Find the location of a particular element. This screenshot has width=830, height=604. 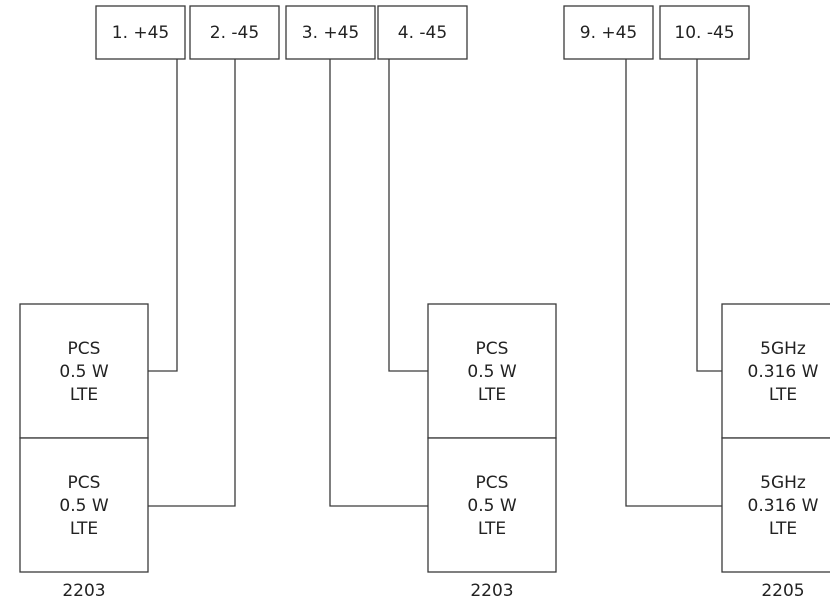

unit-2-radio-1-power: 0.5 W is located at coordinates (491, 372).